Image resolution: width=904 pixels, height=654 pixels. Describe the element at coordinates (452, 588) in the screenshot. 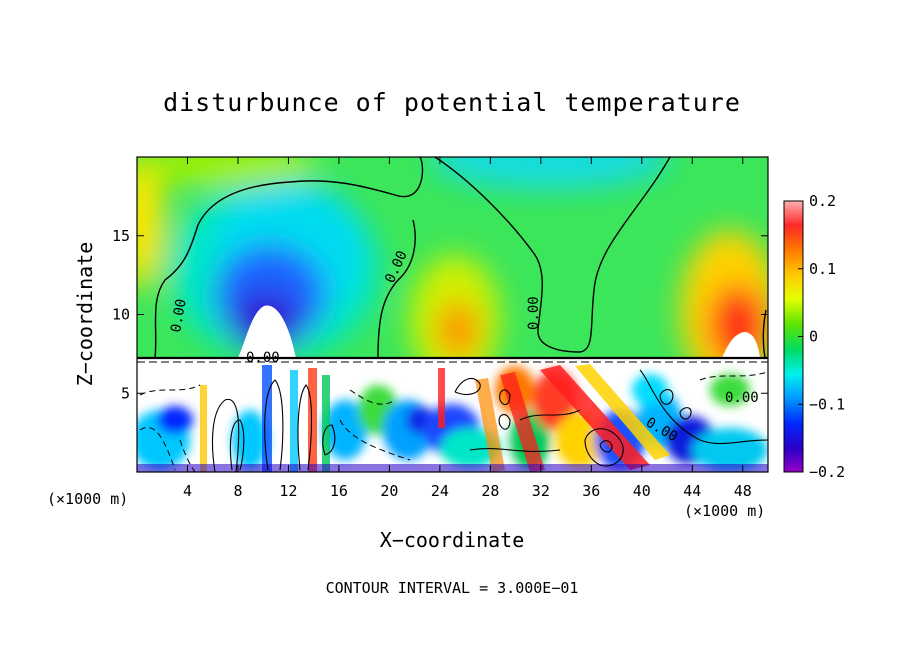

I see `contour-interval-note: CONTOUR INTERVAL = 3.000E−01` at that location.